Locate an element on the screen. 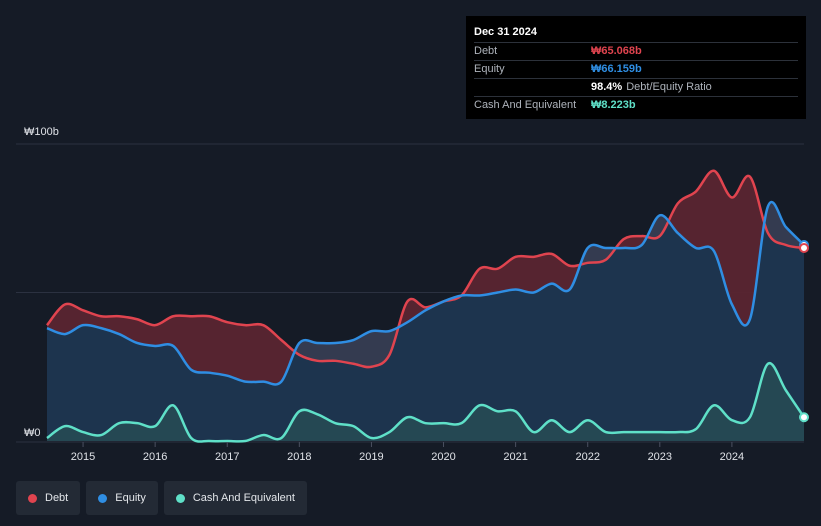 This screenshot has width=821, height=526. legend-equity-label: Equity is located at coordinates (130, 498).